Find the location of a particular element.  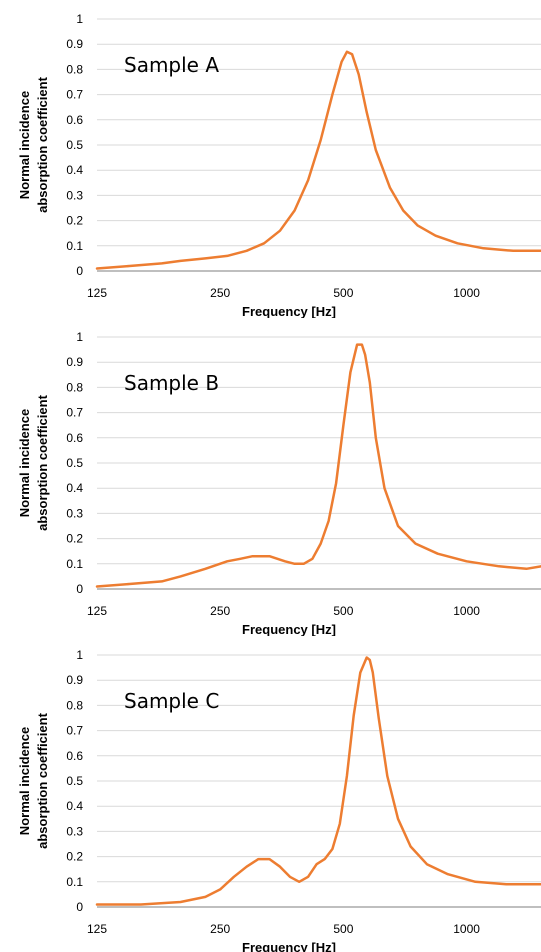

panel-title: Sample C is located at coordinates (171, 701).